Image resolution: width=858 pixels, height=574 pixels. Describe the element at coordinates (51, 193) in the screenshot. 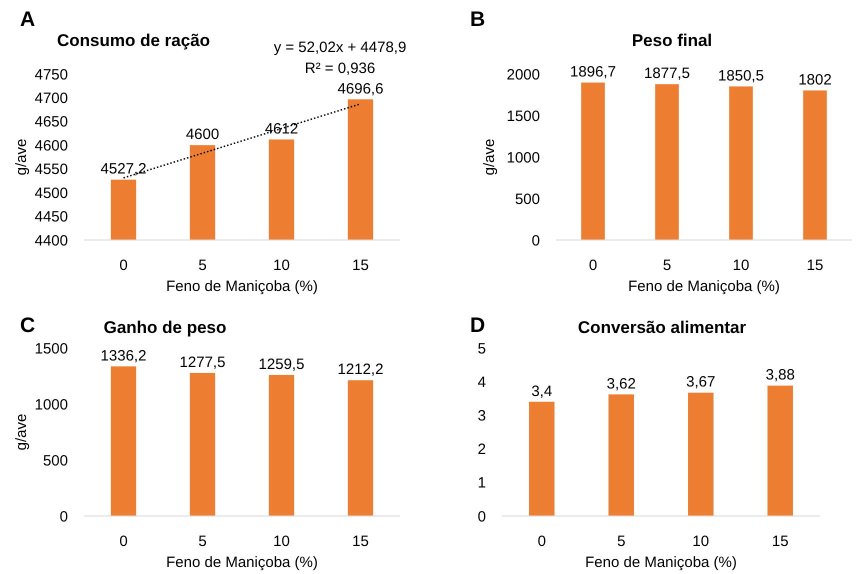

I see `y-tick-label: 4500` at that location.